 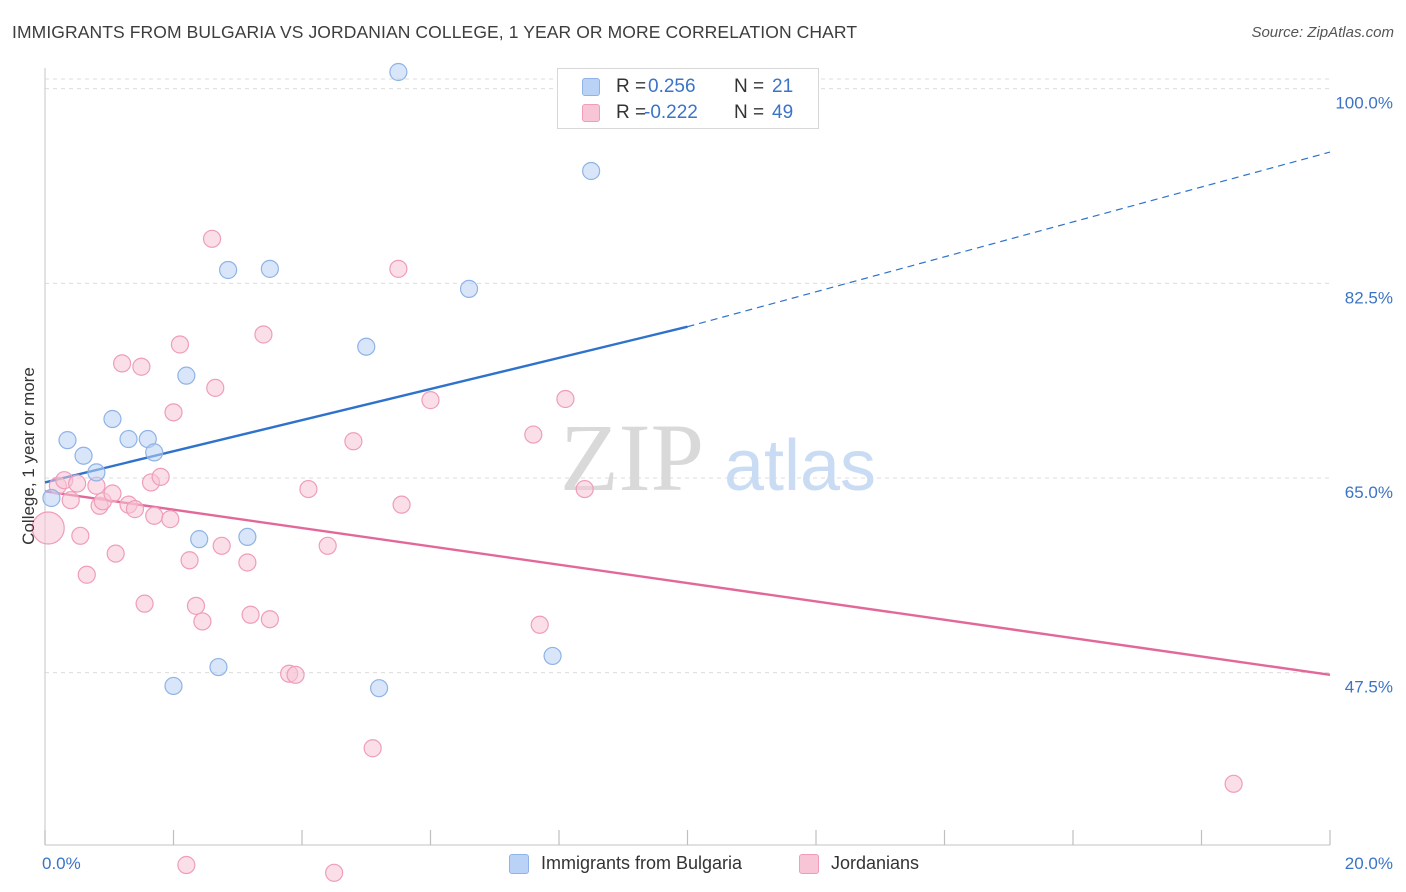 What do you see at coordinates (28, 456) in the screenshot?
I see `y-axis-label: College, 1 year or more` at bounding box center [28, 456].